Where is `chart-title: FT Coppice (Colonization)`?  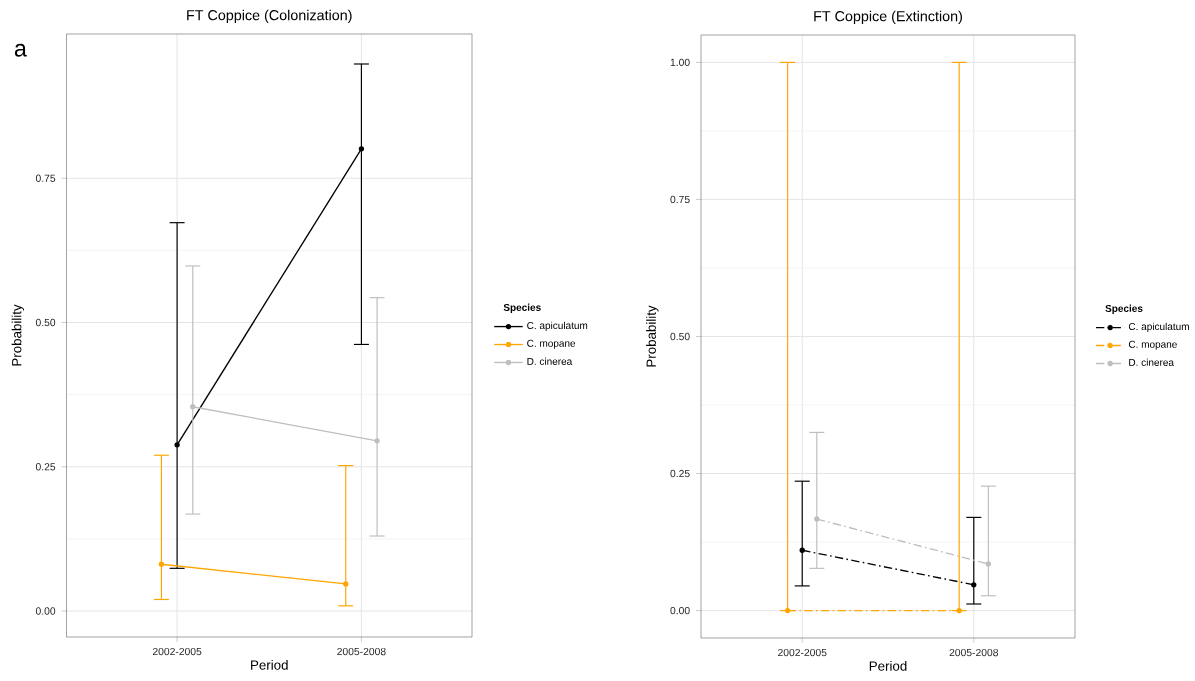 chart-title: FT Coppice (Colonization) is located at coordinates (269, 16).